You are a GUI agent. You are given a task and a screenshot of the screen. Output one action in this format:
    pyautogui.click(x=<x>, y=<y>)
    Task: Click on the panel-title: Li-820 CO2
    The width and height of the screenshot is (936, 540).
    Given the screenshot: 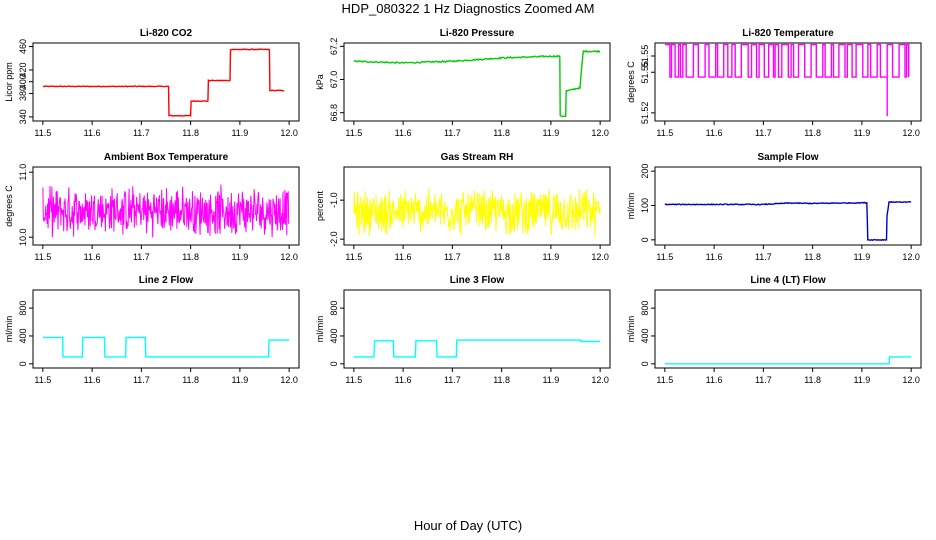 What is the action you would take?
    pyautogui.click(x=166, y=33)
    